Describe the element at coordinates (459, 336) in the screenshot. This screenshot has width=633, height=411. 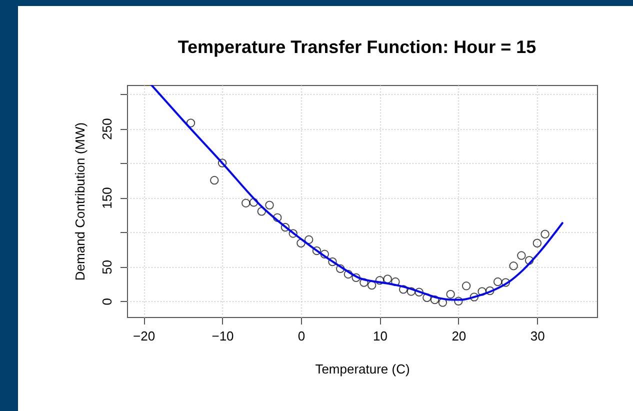
I see `x-tick-label: 20` at that location.